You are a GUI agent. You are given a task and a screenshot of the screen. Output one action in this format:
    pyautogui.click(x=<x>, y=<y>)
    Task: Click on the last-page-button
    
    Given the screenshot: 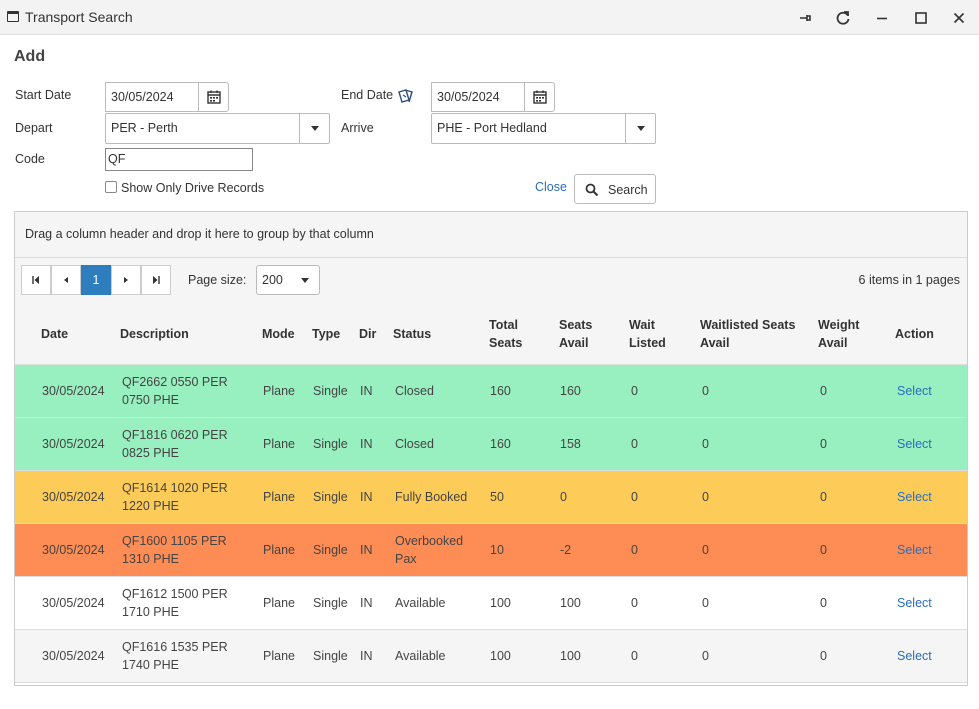 What is the action you would take?
    pyautogui.click(x=156, y=280)
    